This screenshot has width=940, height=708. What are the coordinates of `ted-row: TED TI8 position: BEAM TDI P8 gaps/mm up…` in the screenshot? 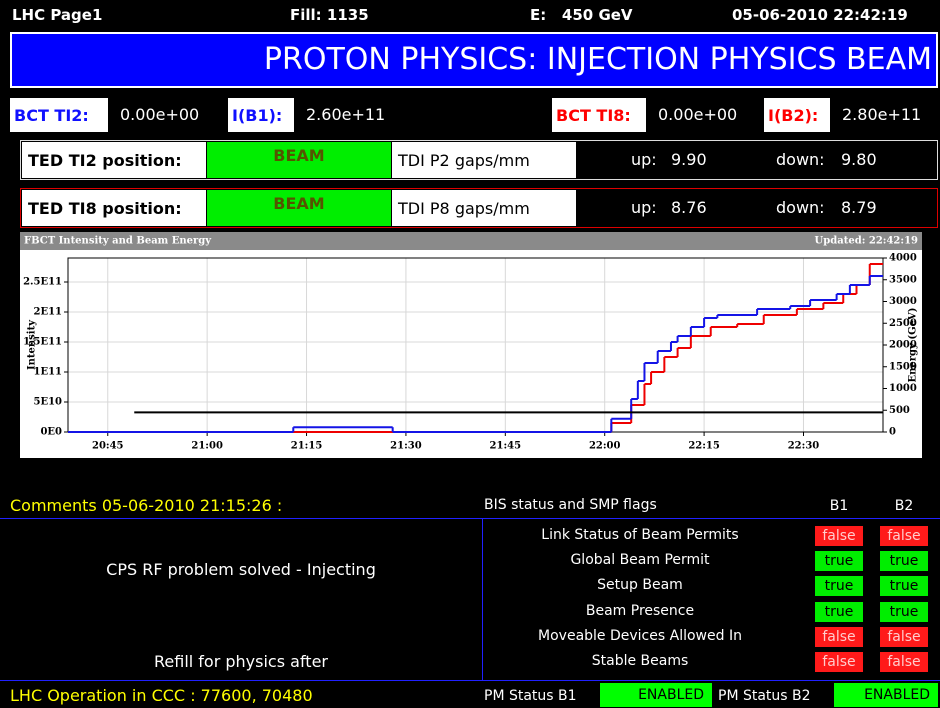 It's located at (479, 208).